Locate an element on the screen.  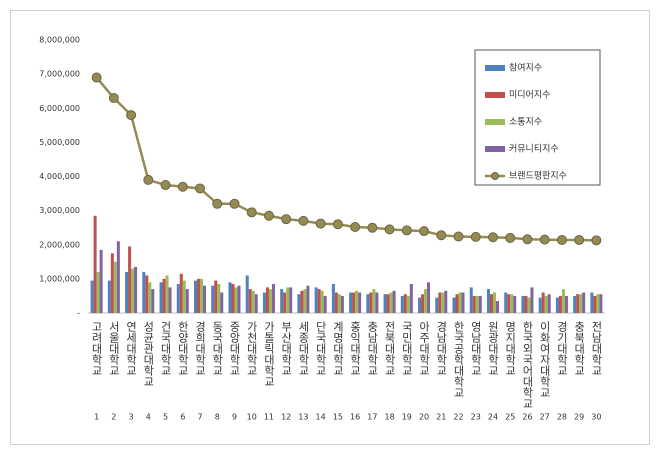
x-tick-label: 경남대학교 is located at coordinates (441, 348).